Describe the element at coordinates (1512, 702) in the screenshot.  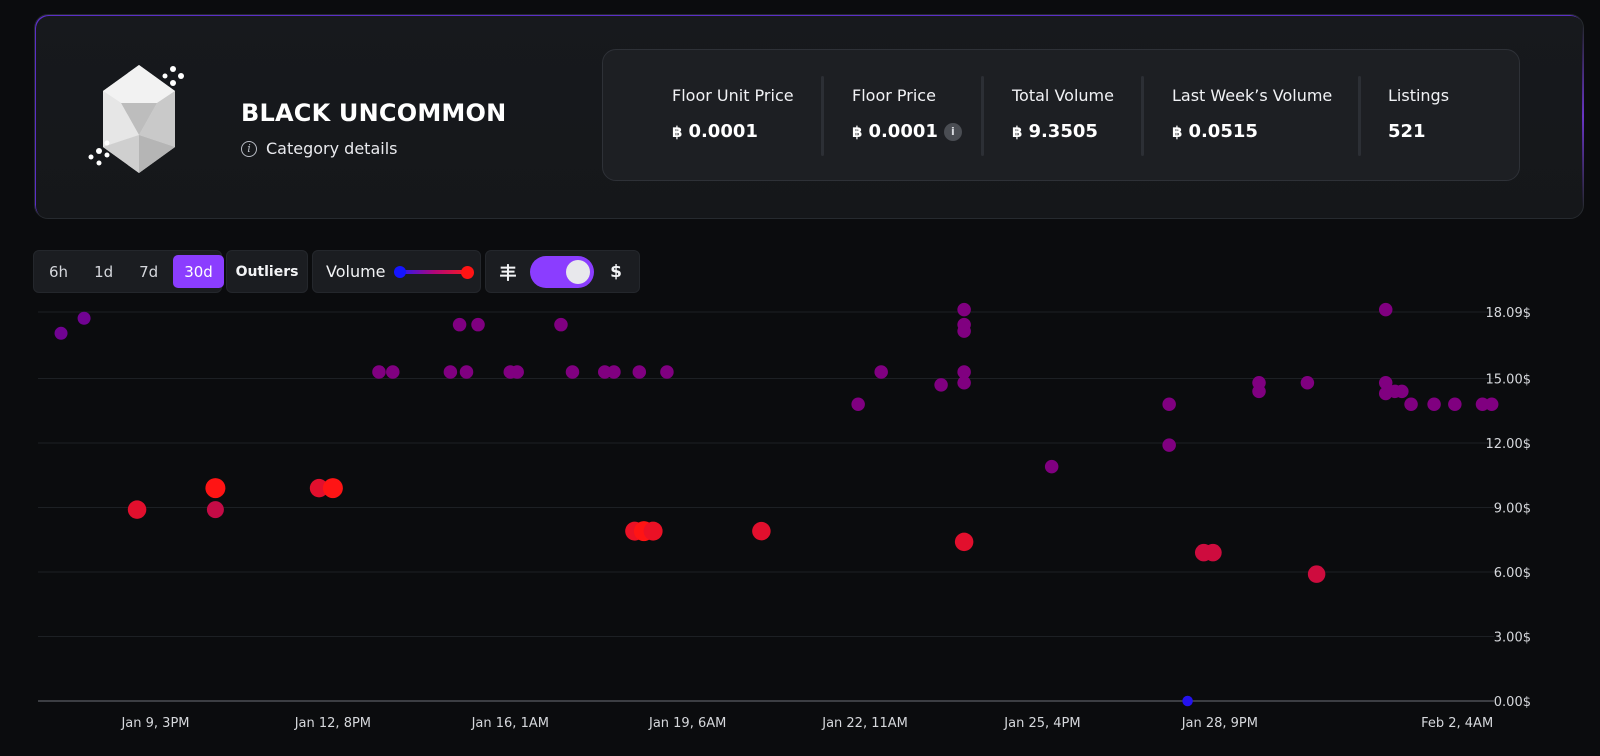
I see `y-tick-label: 0.00$` at that location.